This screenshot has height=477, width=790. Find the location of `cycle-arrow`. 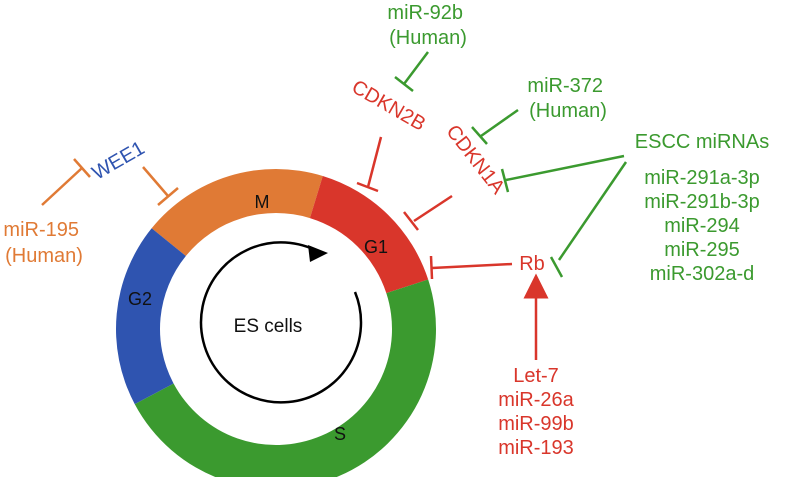

cycle-arrow is located at coordinates (281, 322).